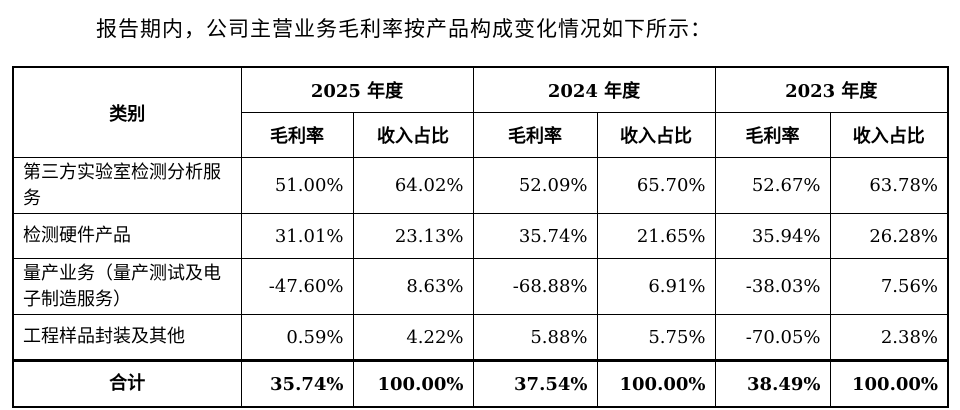 Image resolution: width=960 pixels, height=410 pixels. Describe the element at coordinates (297, 383) in the screenshot. I see `total-value: 35.74%` at that location.